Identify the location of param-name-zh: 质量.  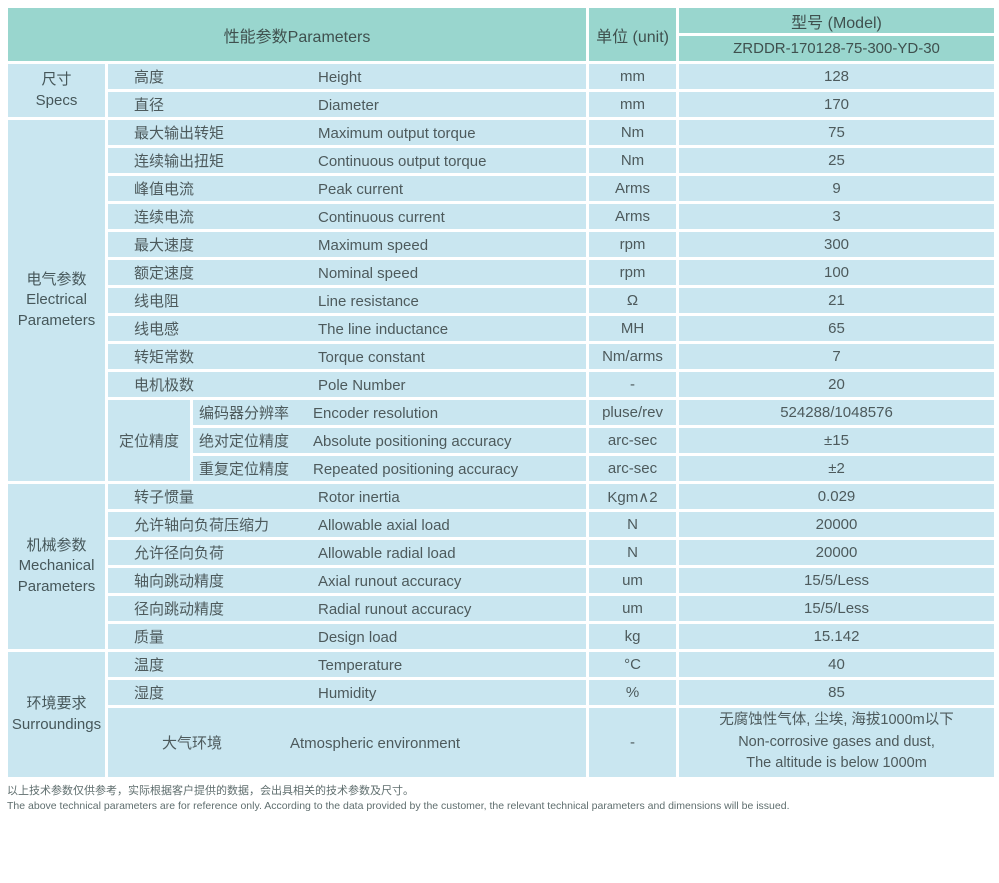
(149, 637).